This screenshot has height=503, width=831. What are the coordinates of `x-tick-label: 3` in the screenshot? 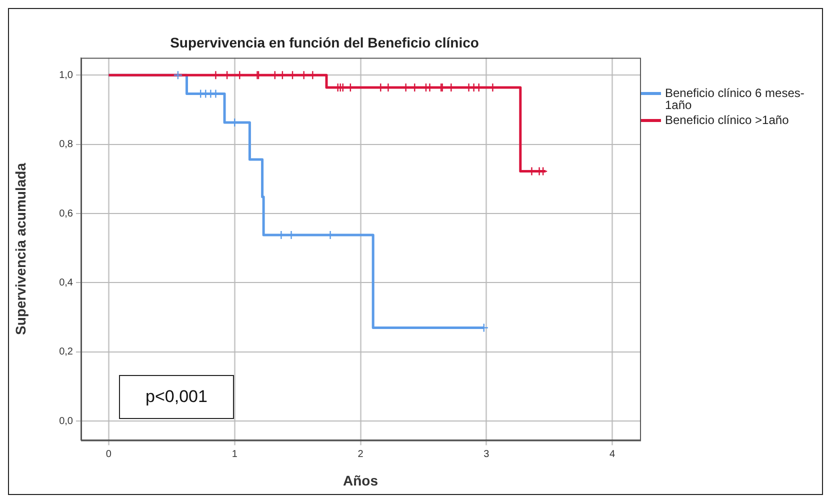 It's located at (487, 454).